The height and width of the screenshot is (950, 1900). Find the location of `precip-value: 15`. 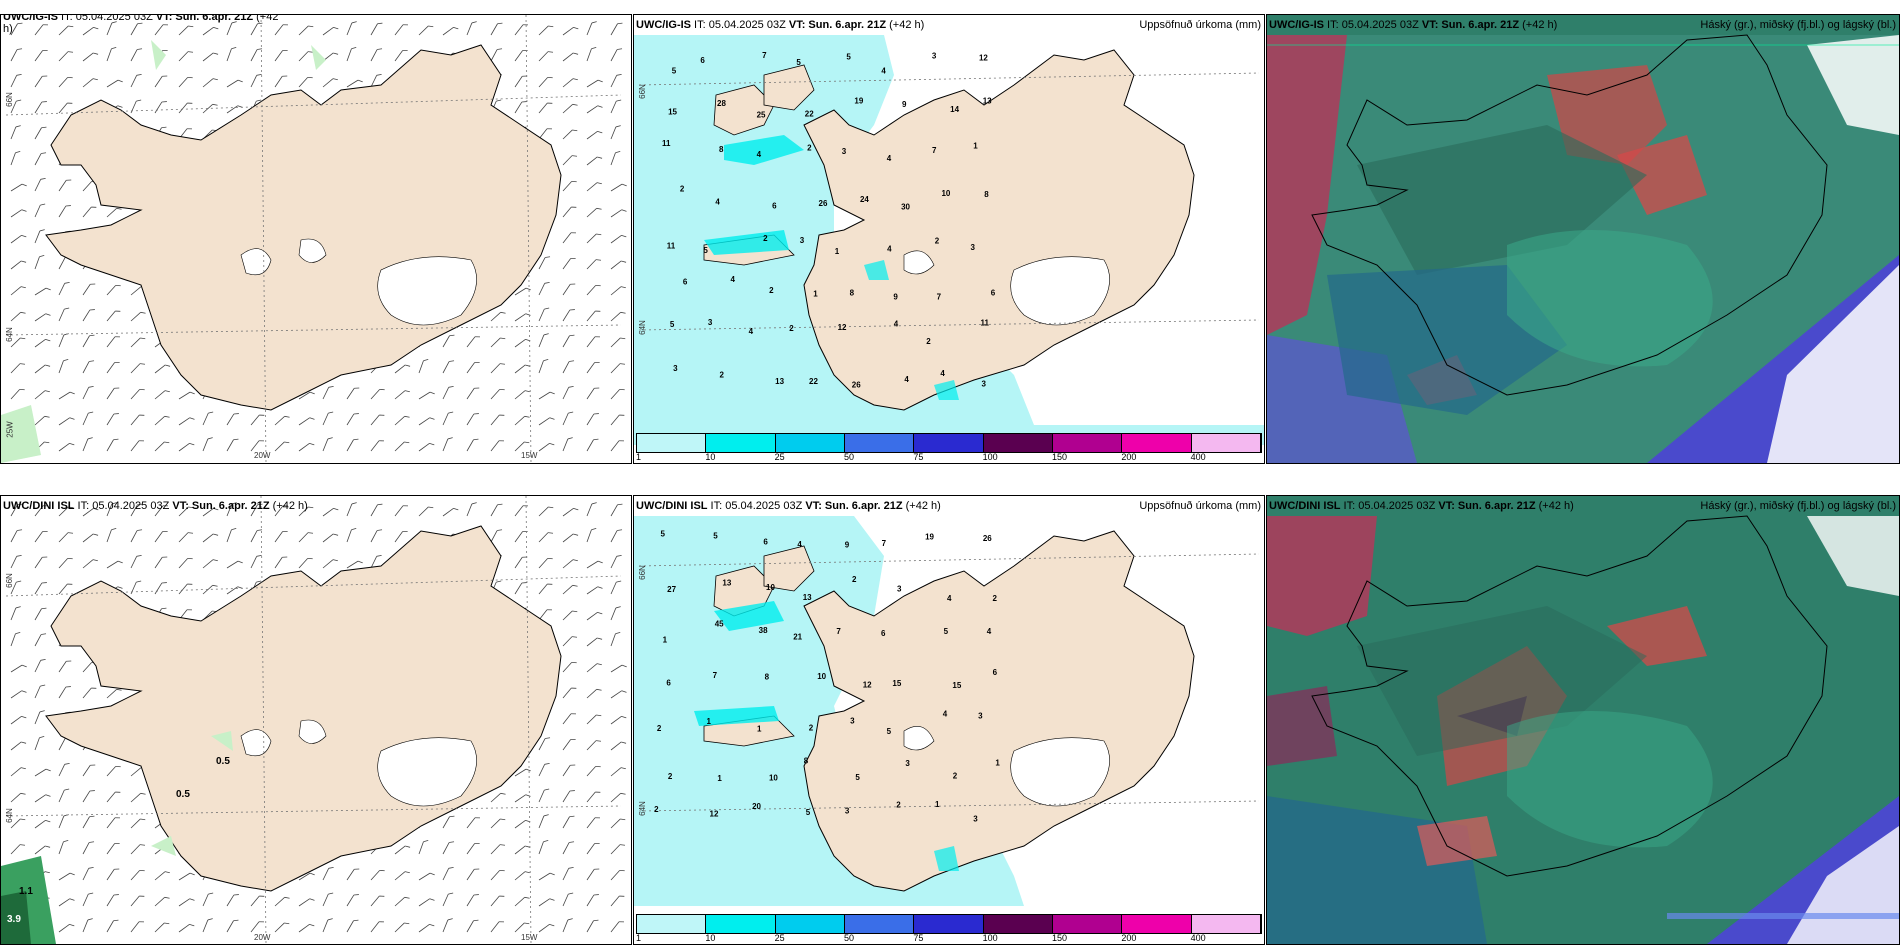

precip-value: 15 is located at coordinates (672, 111).